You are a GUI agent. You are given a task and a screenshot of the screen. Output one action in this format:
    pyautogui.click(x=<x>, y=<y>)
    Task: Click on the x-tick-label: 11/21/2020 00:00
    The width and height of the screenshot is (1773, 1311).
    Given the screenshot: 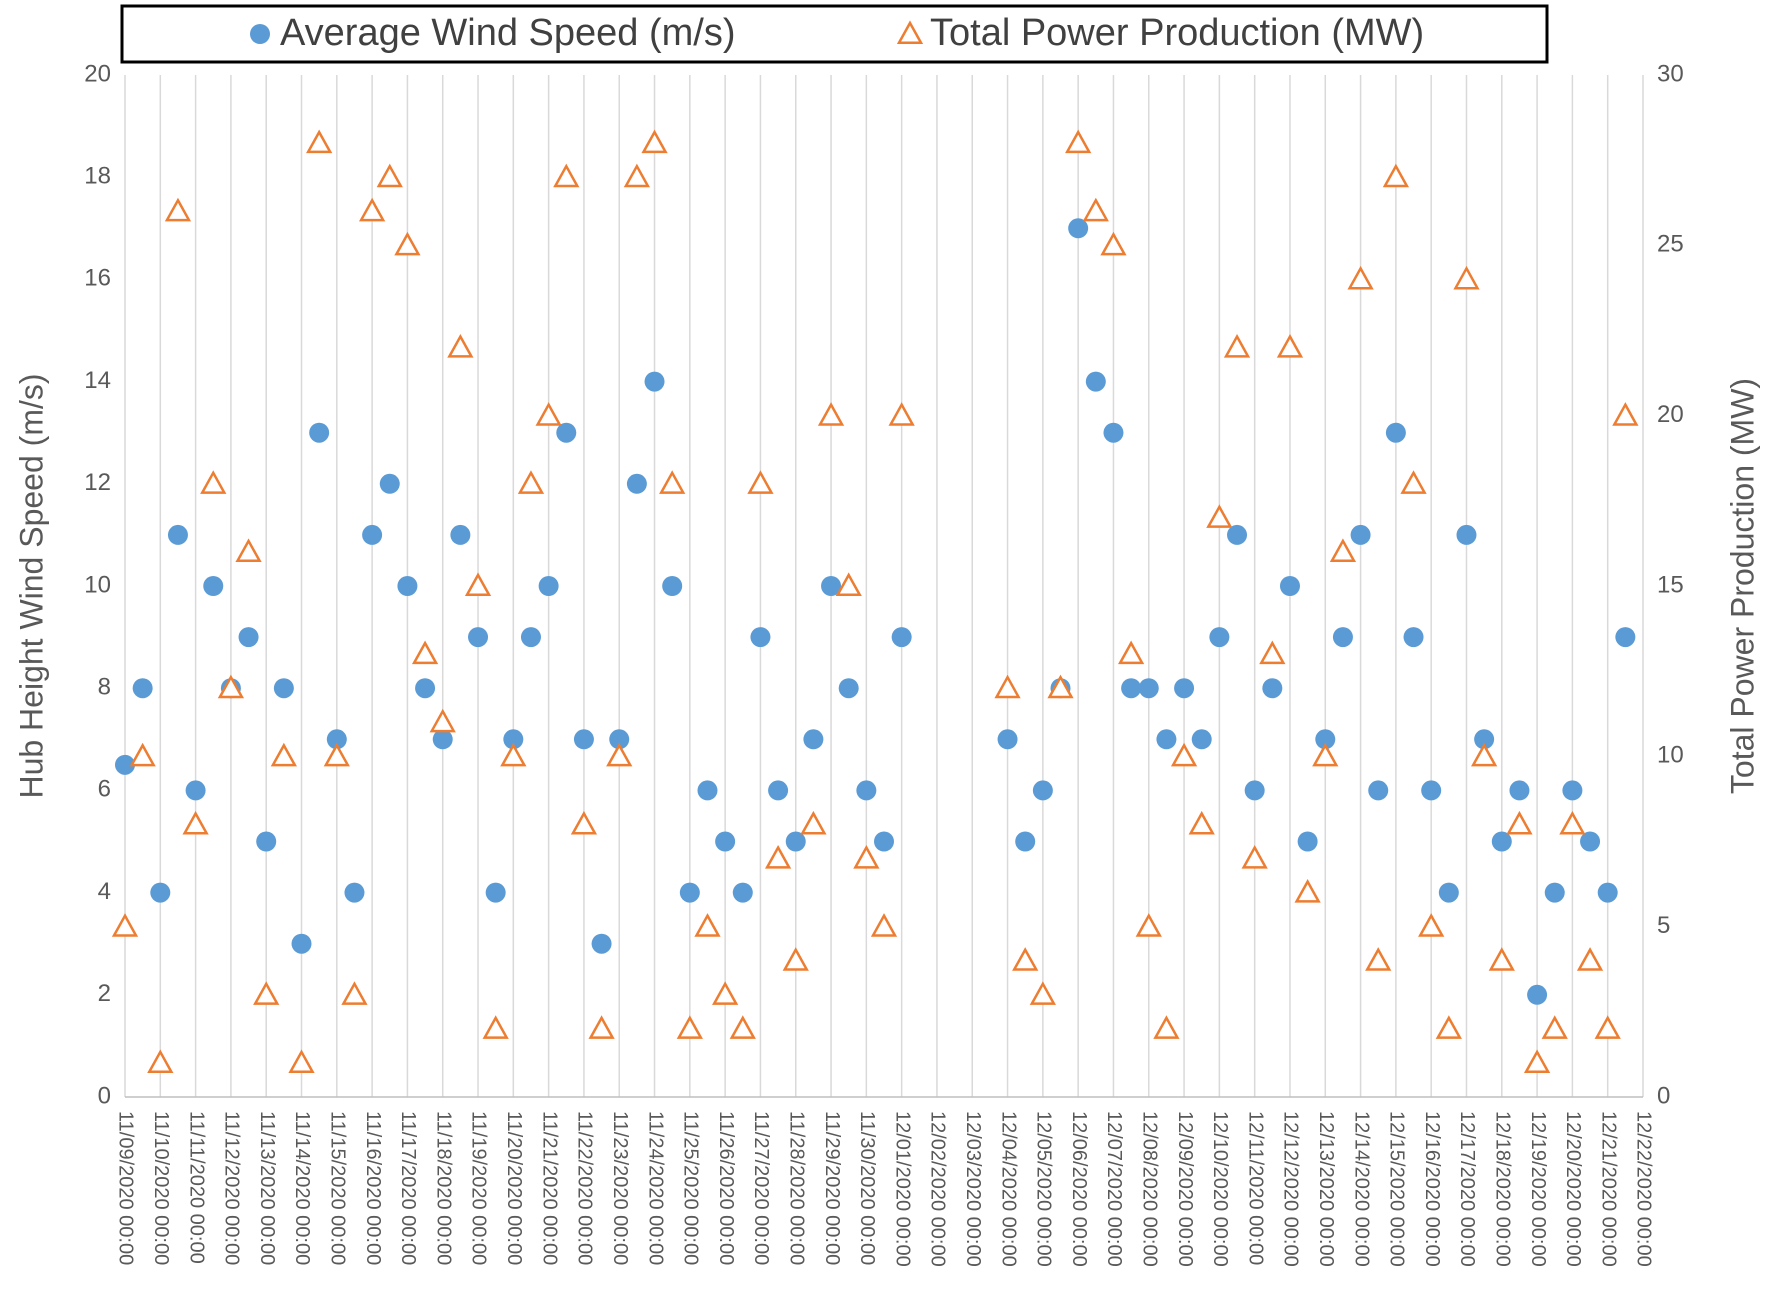 What is the action you would take?
    pyautogui.click(x=549, y=1188)
    